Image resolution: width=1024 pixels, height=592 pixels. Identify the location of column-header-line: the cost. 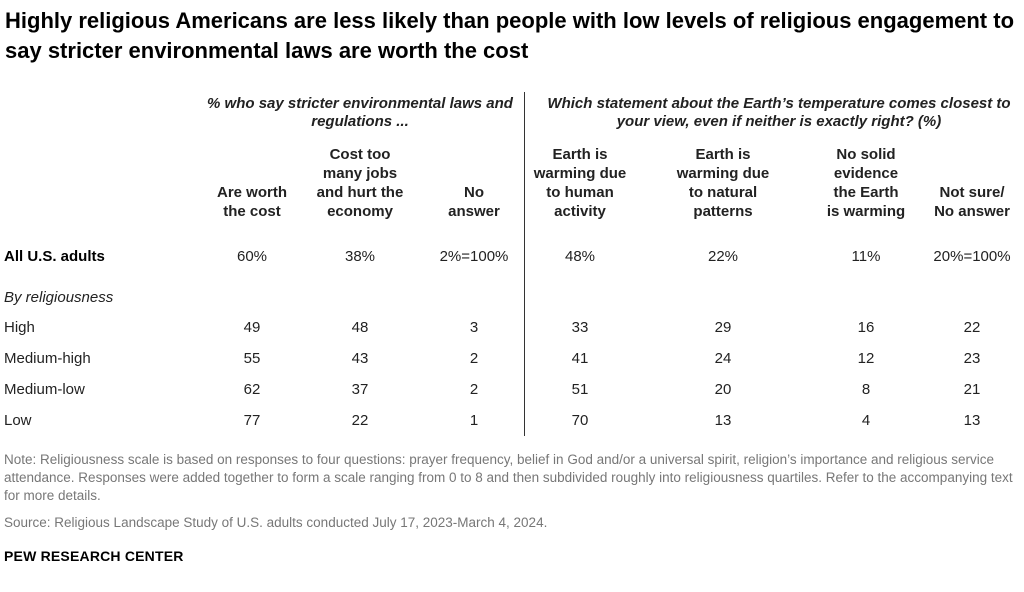
(252, 211).